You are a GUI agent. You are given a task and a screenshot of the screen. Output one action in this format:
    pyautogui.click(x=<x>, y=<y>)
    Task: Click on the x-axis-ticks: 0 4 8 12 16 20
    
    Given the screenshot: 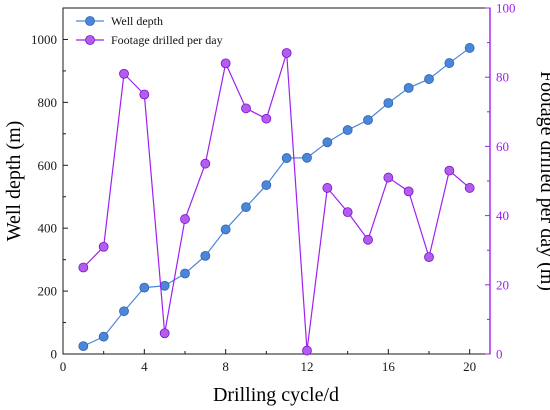 What is the action you would take?
    pyautogui.click(x=268, y=361)
    